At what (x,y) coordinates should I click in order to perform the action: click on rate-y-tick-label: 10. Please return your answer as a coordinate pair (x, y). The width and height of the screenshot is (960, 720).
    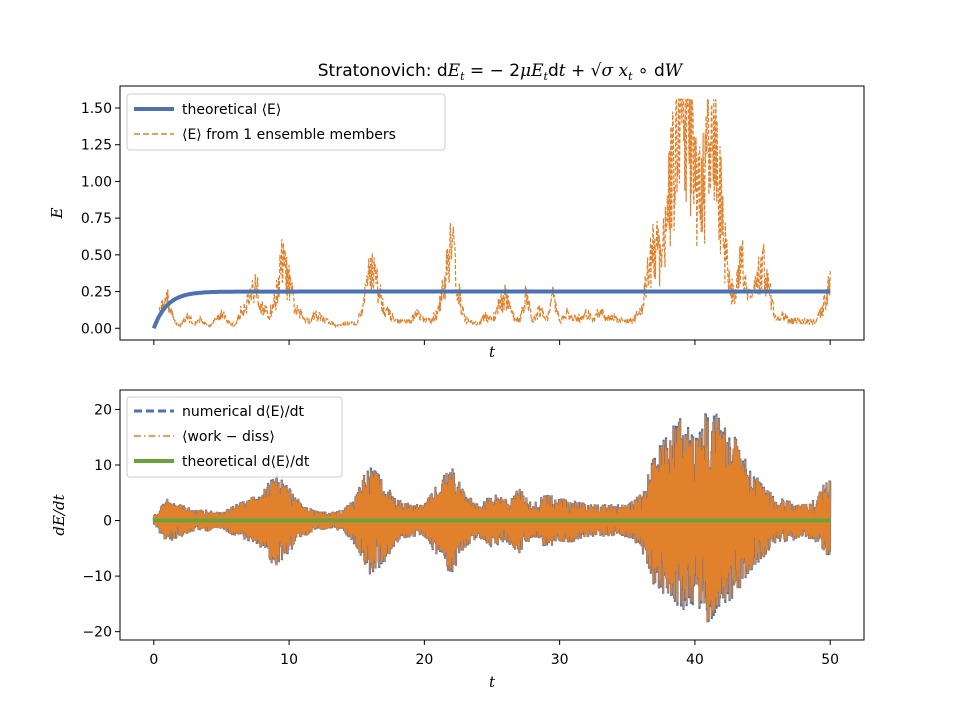
    Looking at the image, I should click on (103, 466).